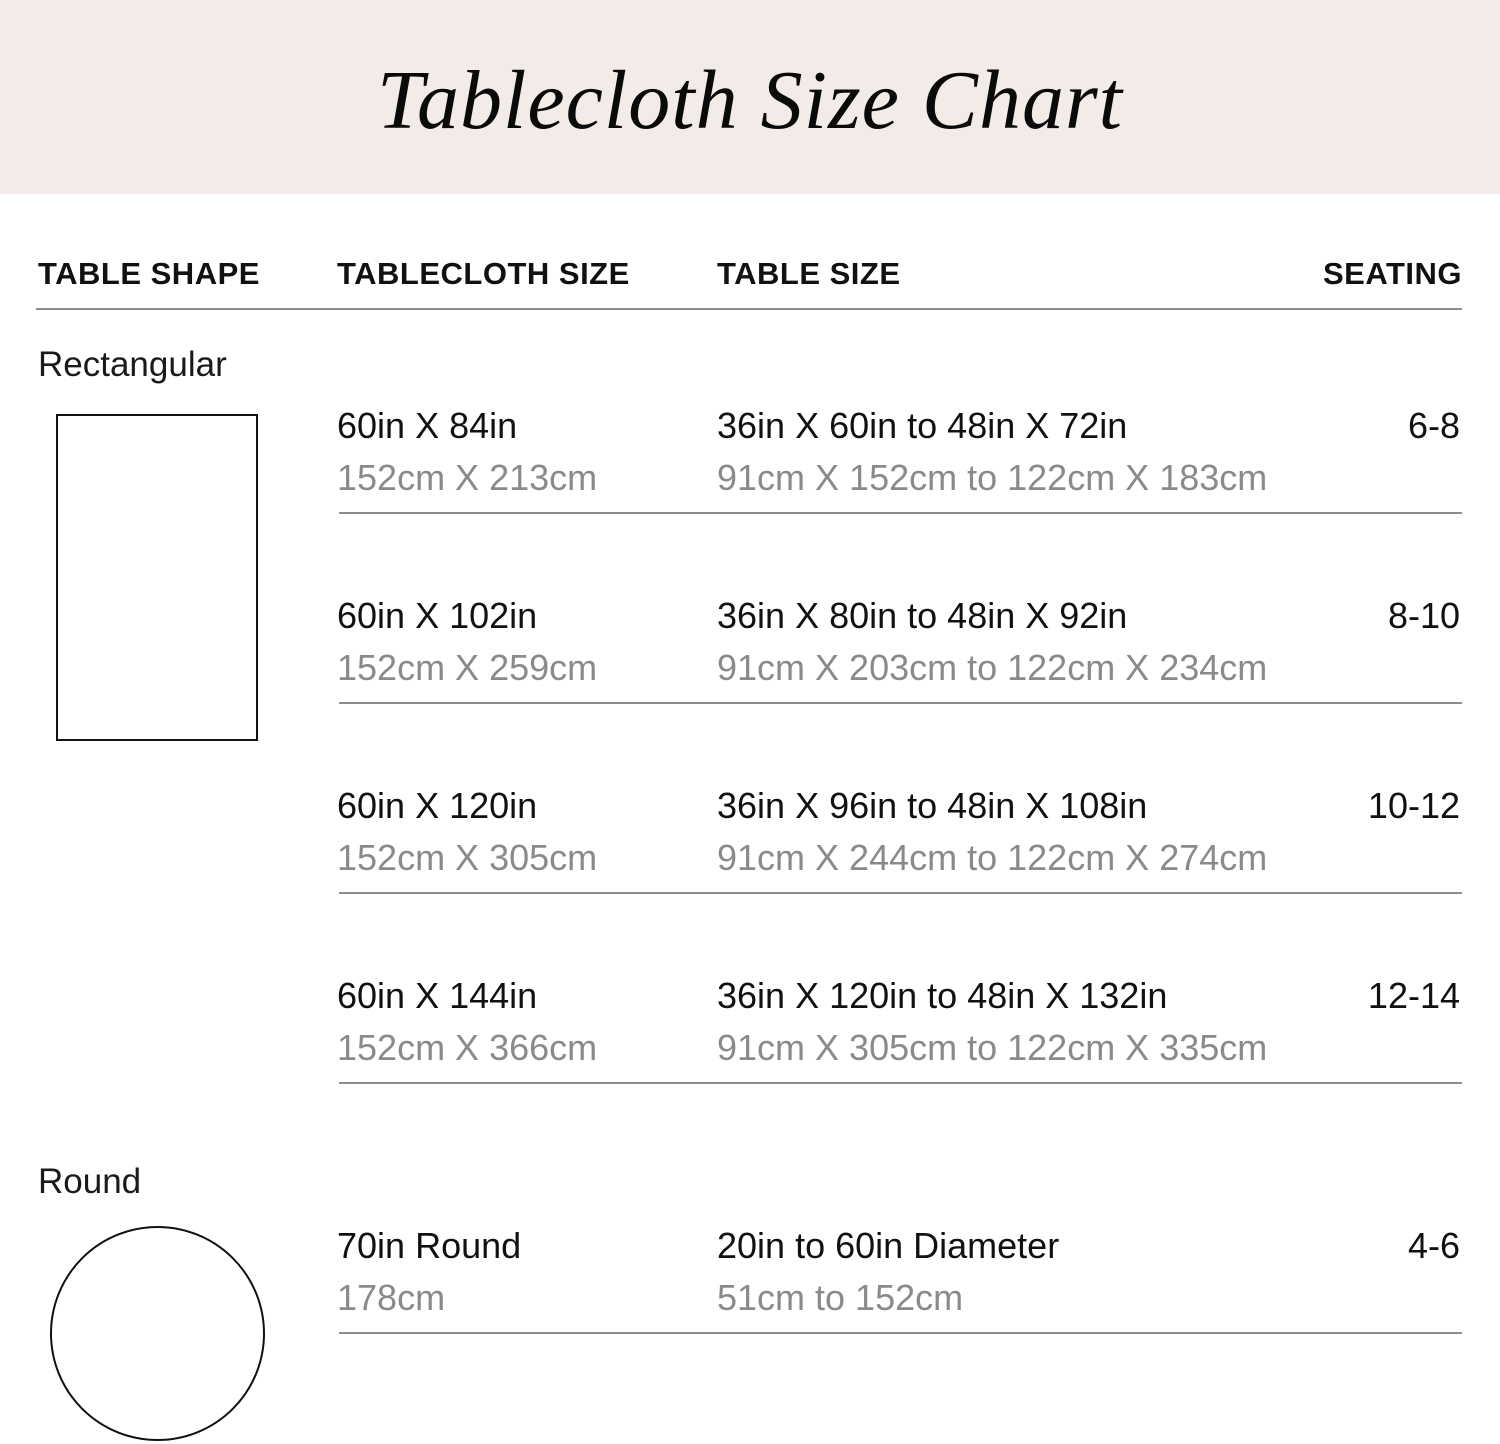  What do you see at coordinates (1392, 273) in the screenshot?
I see `header-seating: SEATING` at bounding box center [1392, 273].